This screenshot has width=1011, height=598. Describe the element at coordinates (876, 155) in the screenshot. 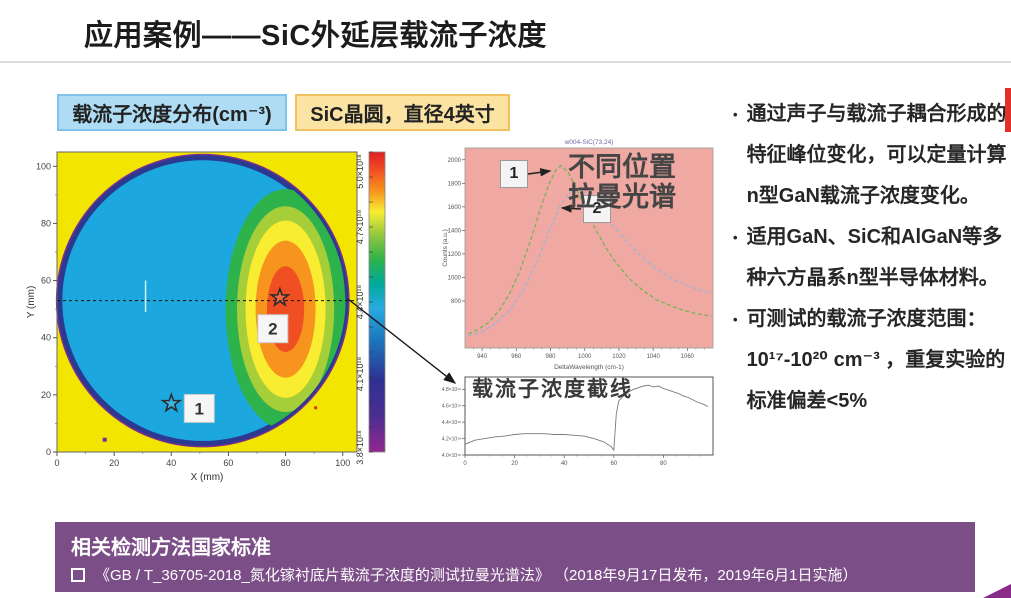

I see `bullet-text: 通过声子与载流子耦合形成的特征峰位变化，可以定量计算n型GaN载流子浓度变化。` at that location.